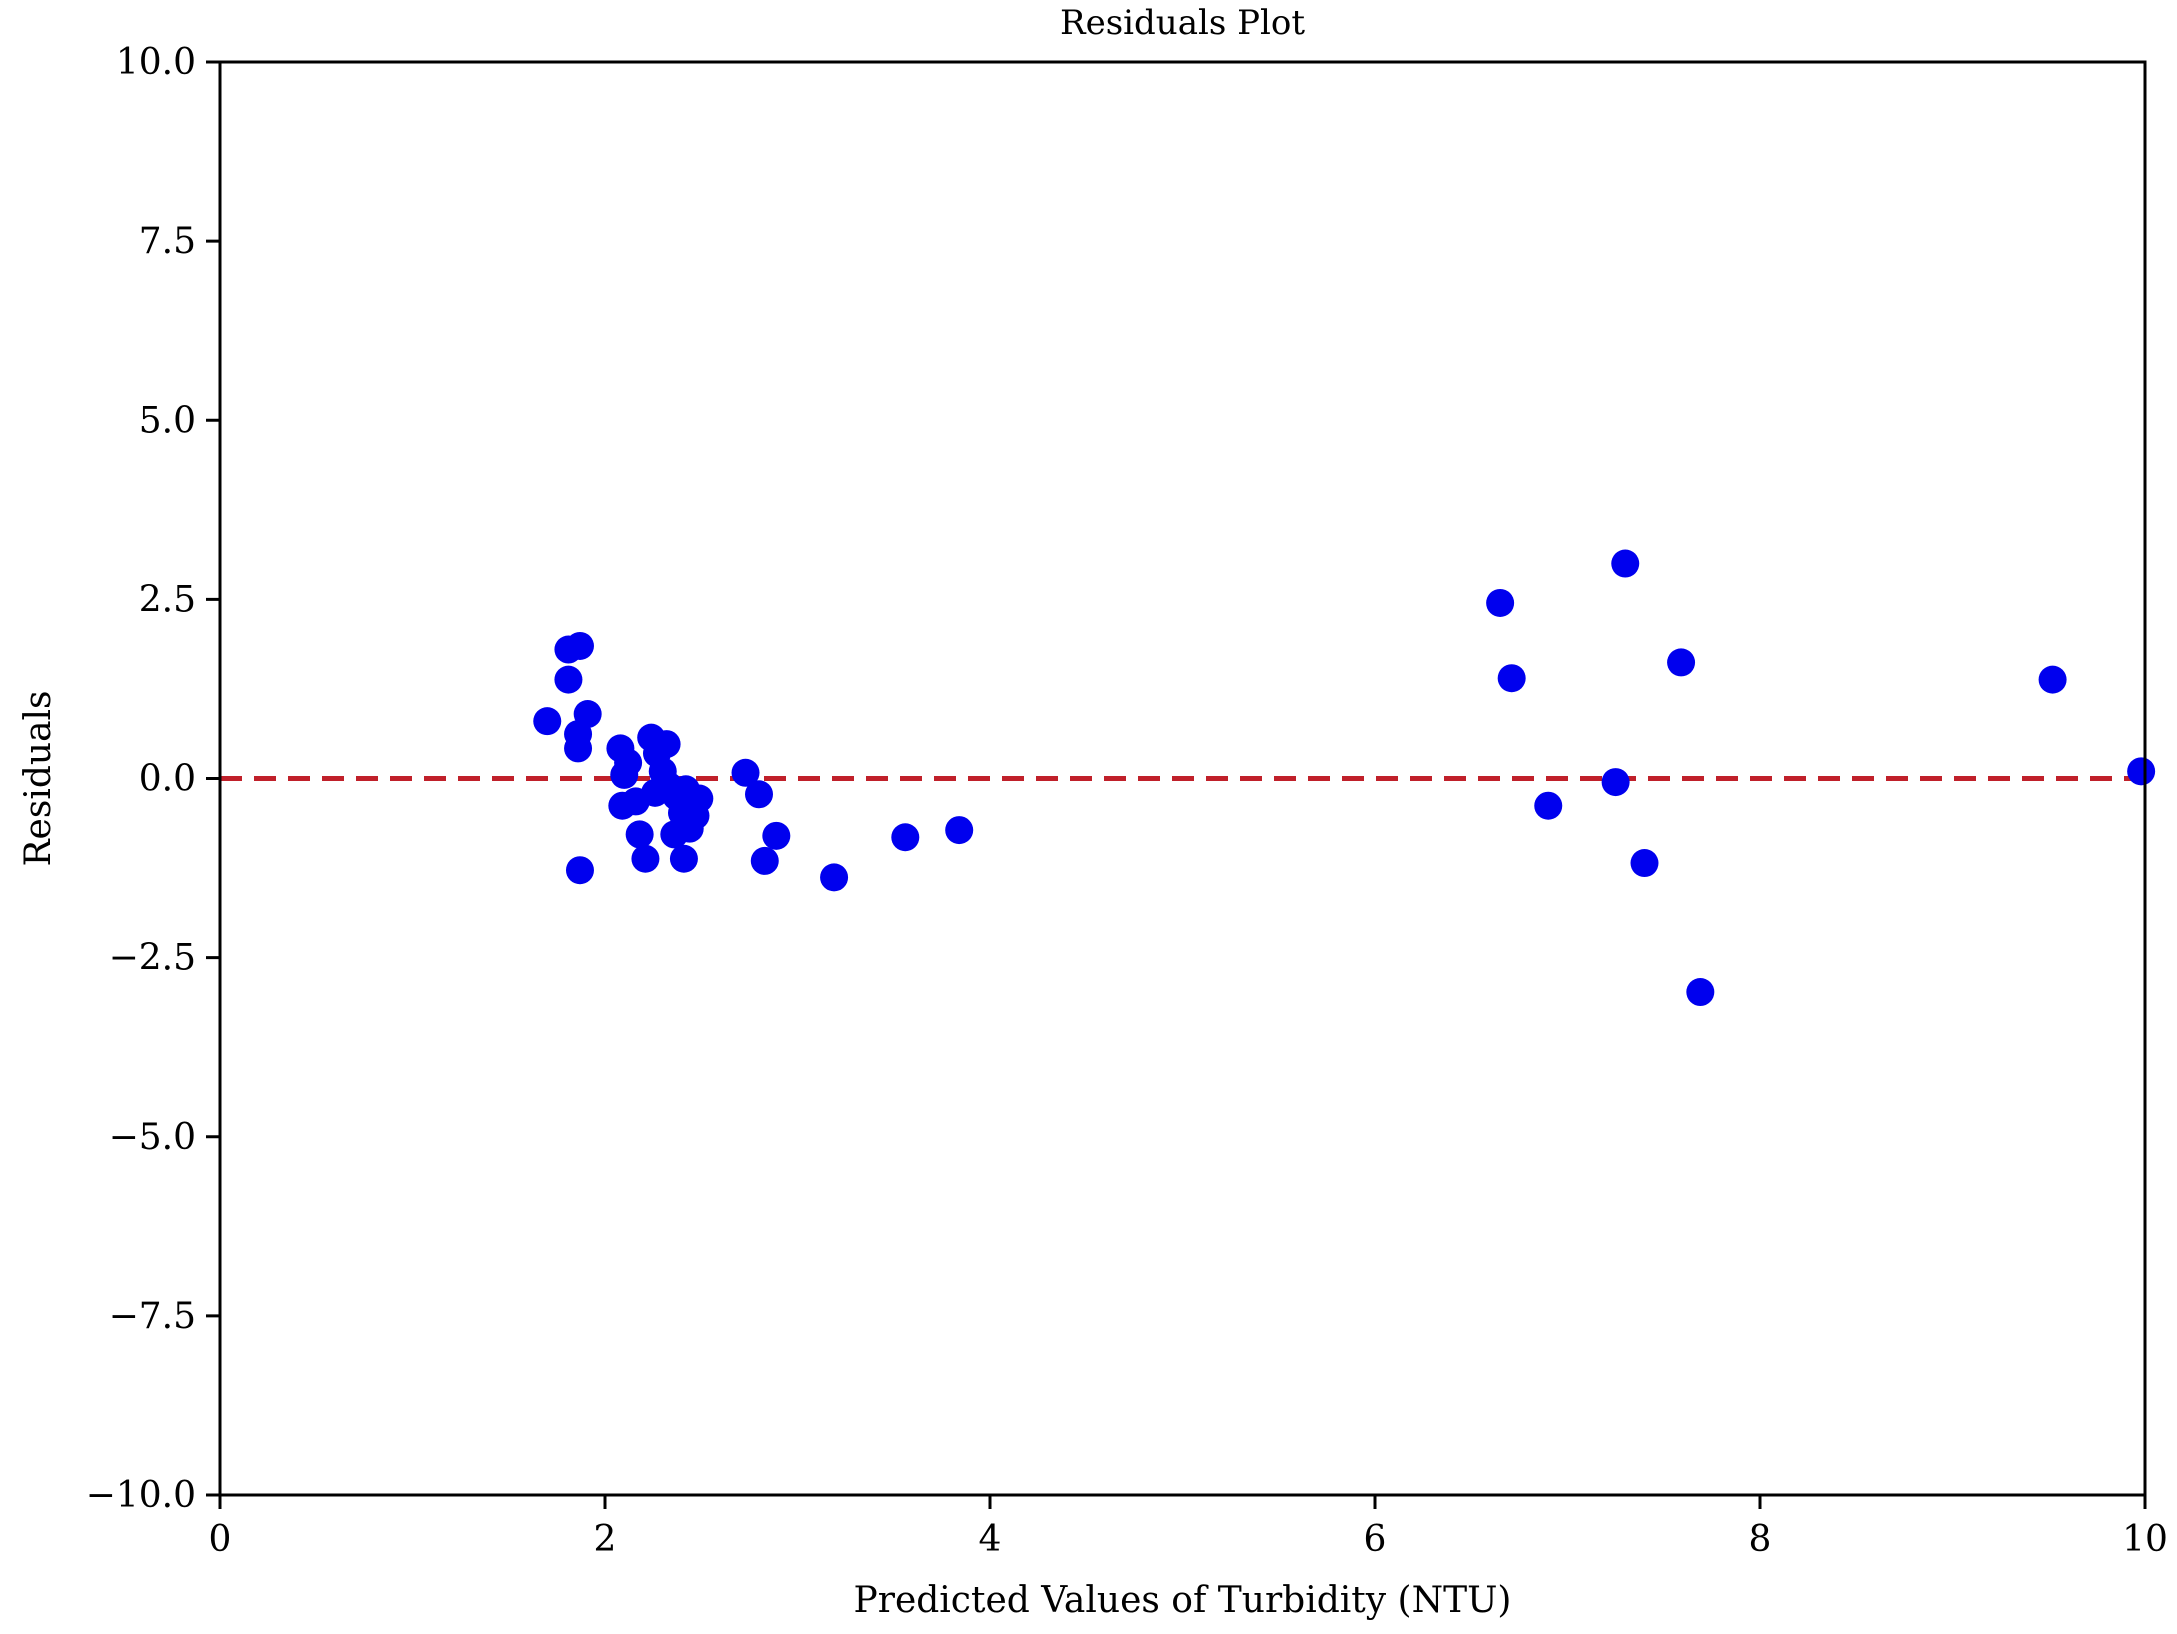  I want to click on y-tick-label: 2.5, so click(167, 599).